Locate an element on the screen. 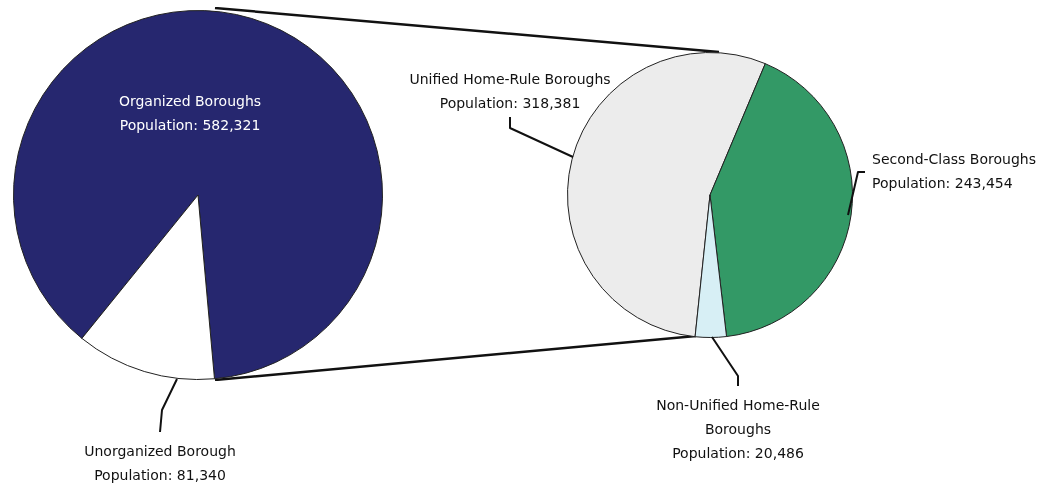 This screenshot has height=487, width=1058. slice-label: Non-Unified Home-Rule Boroughs is located at coordinates (738, 416).